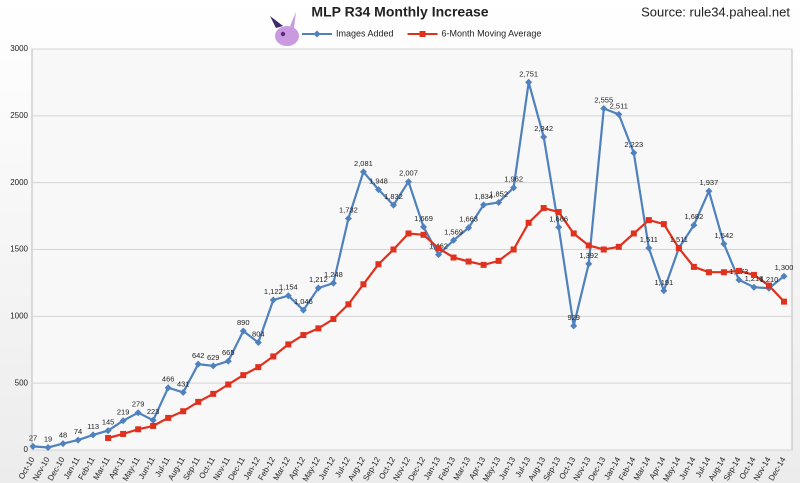  Describe the element at coordinates (19, 249) in the screenshot. I see `y-tick-label: 1500` at that location.